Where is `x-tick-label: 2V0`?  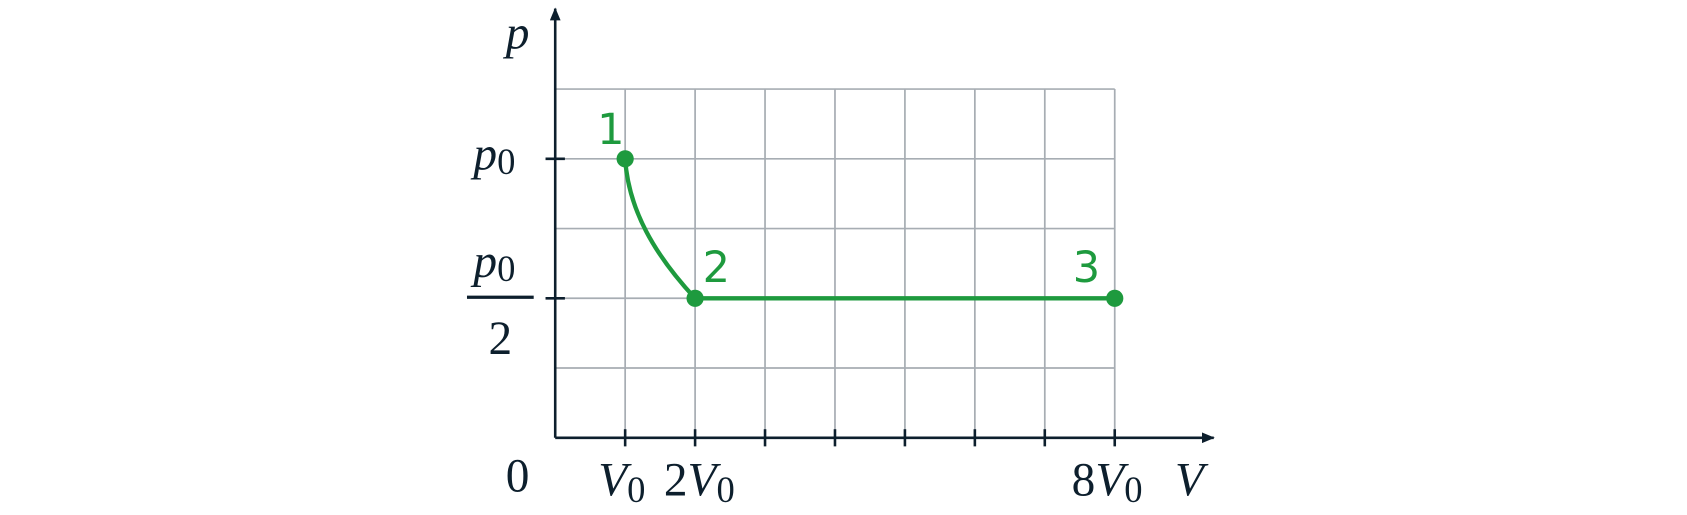 x-tick-label: 2V0 is located at coordinates (699, 482).